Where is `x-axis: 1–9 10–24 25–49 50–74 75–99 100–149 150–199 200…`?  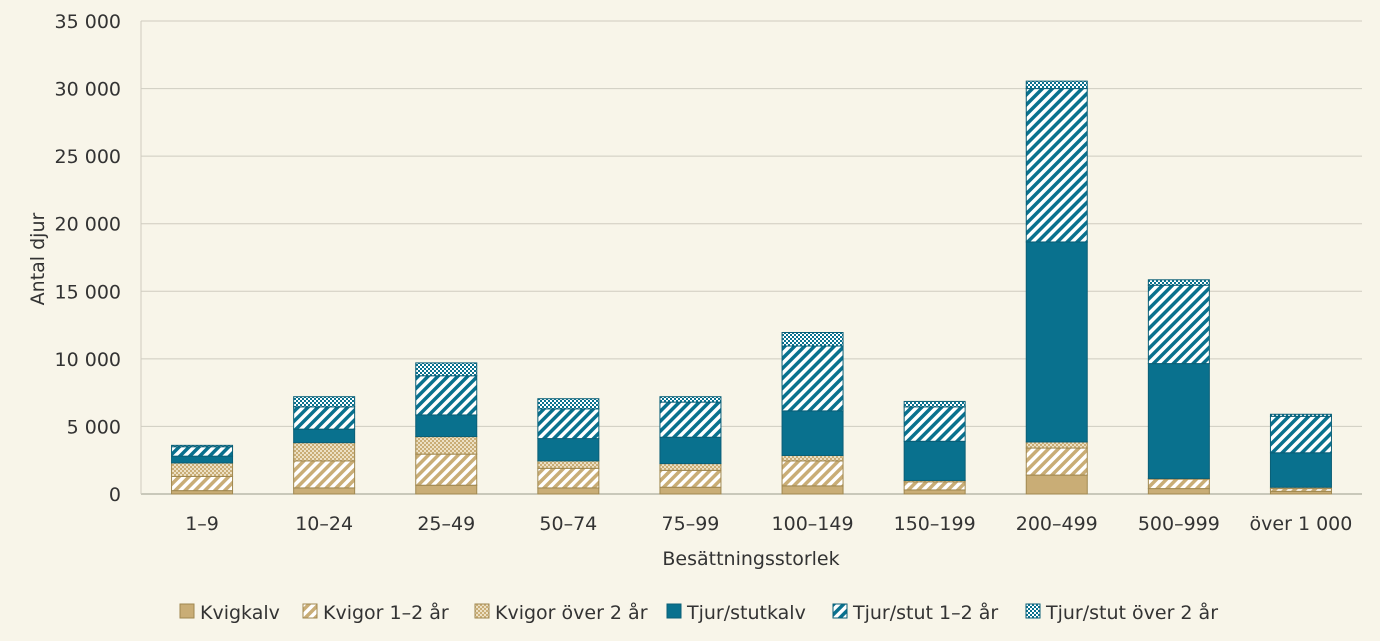
x-axis: 1–9 10–24 25–49 50–74 75–99 100–149 150–199 200… is located at coordinates (768, 524).